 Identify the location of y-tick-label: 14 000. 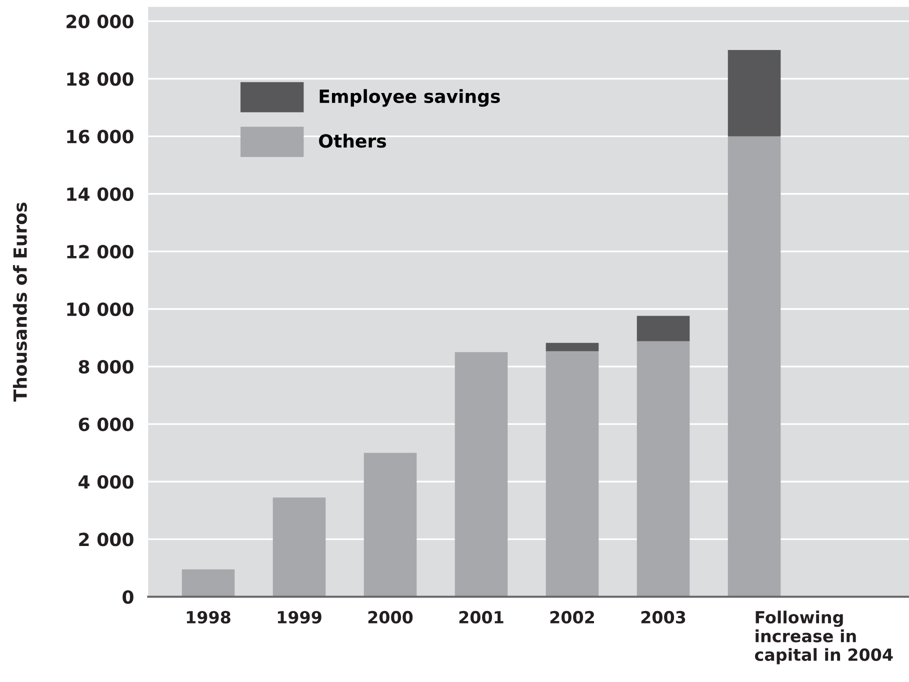
(100, 194).